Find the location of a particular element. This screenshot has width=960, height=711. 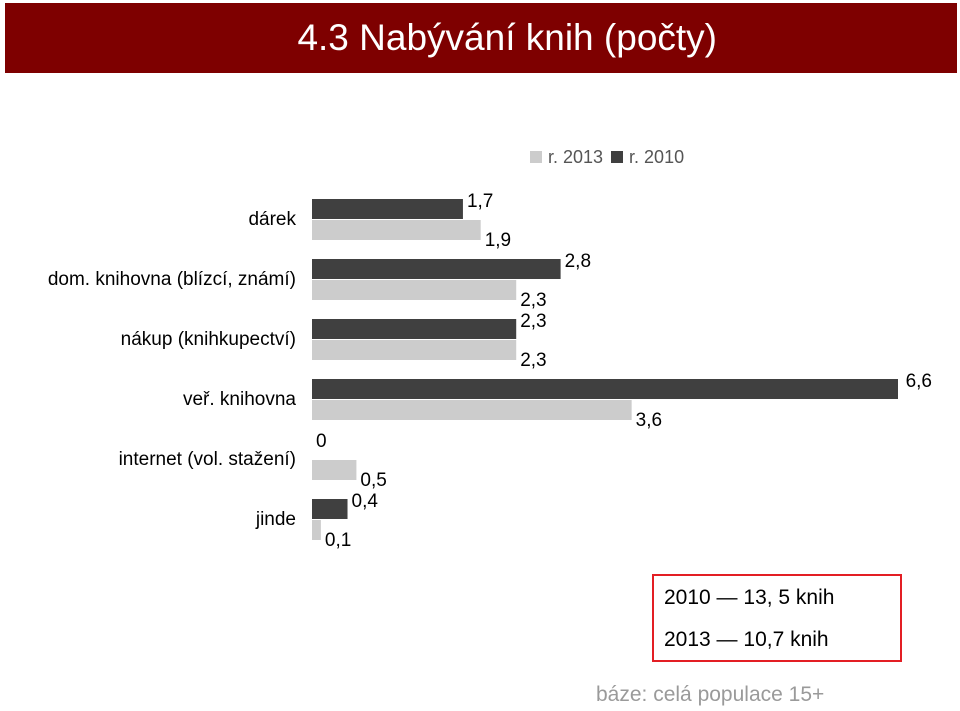

category-label: dárek is located at coordinates (272, 219).